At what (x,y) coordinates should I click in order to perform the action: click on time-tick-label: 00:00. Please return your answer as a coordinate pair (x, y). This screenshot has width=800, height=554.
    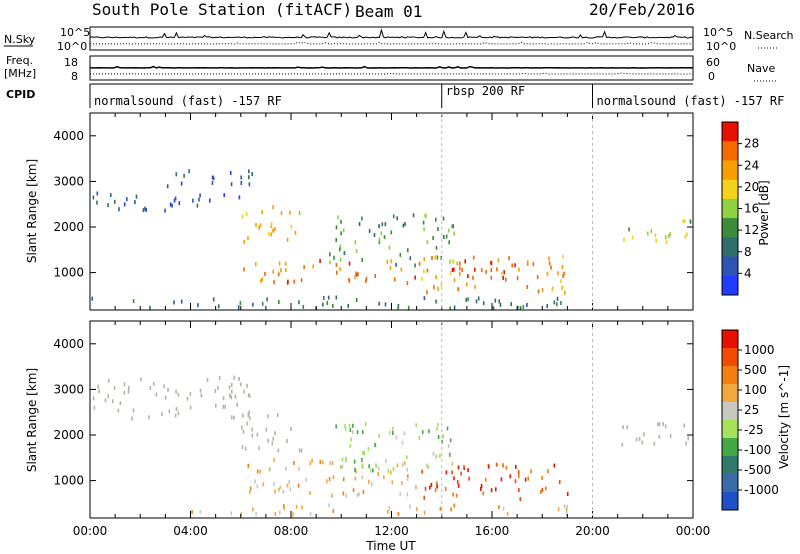
    Looking at the image, I should click on (693, 531).